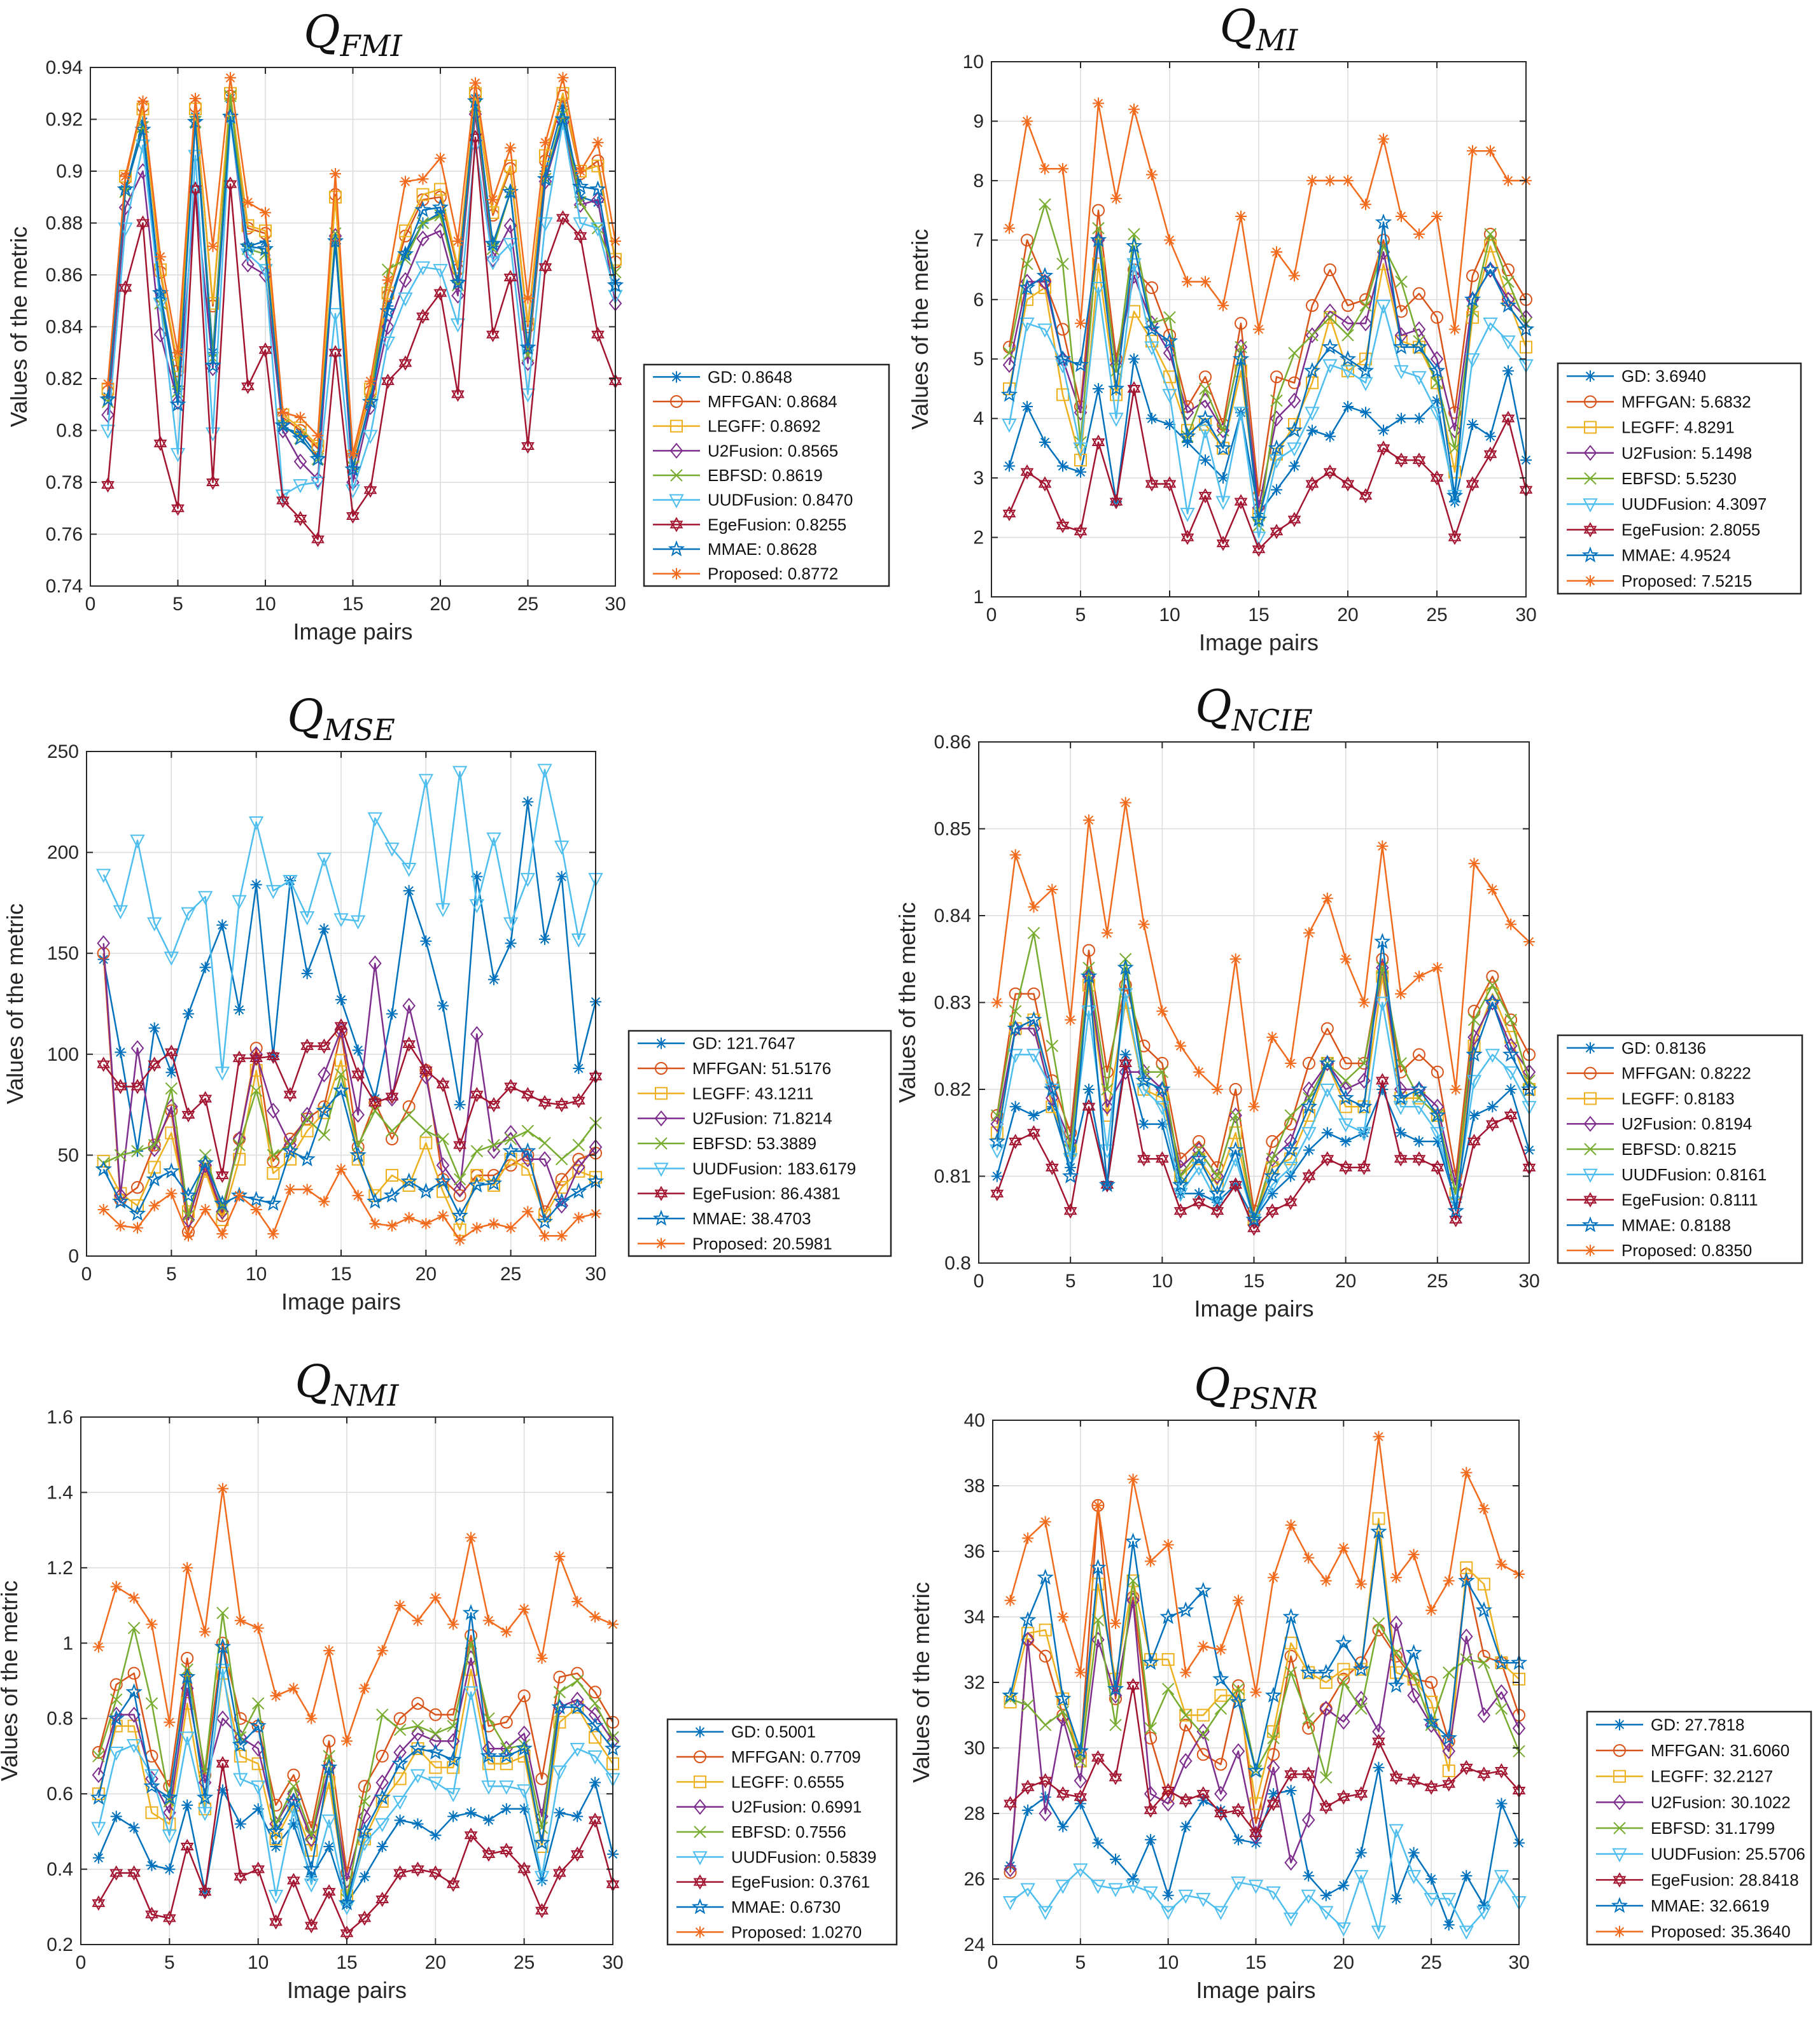 The height and width of the screenshot is (2033, 1820). What do you see at coordinates (978, 240) in the screenshot?
I see `y-tick-label: 7` at bounding box center [978, 240].